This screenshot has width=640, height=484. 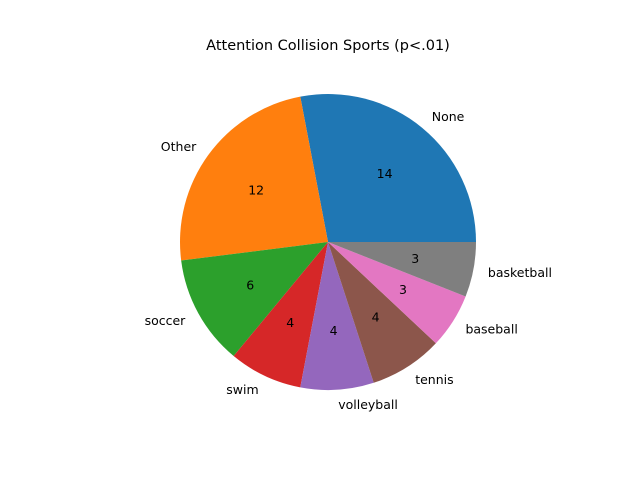 I want to click on pie-value-baseball: 3, so click(x=403, y=289).